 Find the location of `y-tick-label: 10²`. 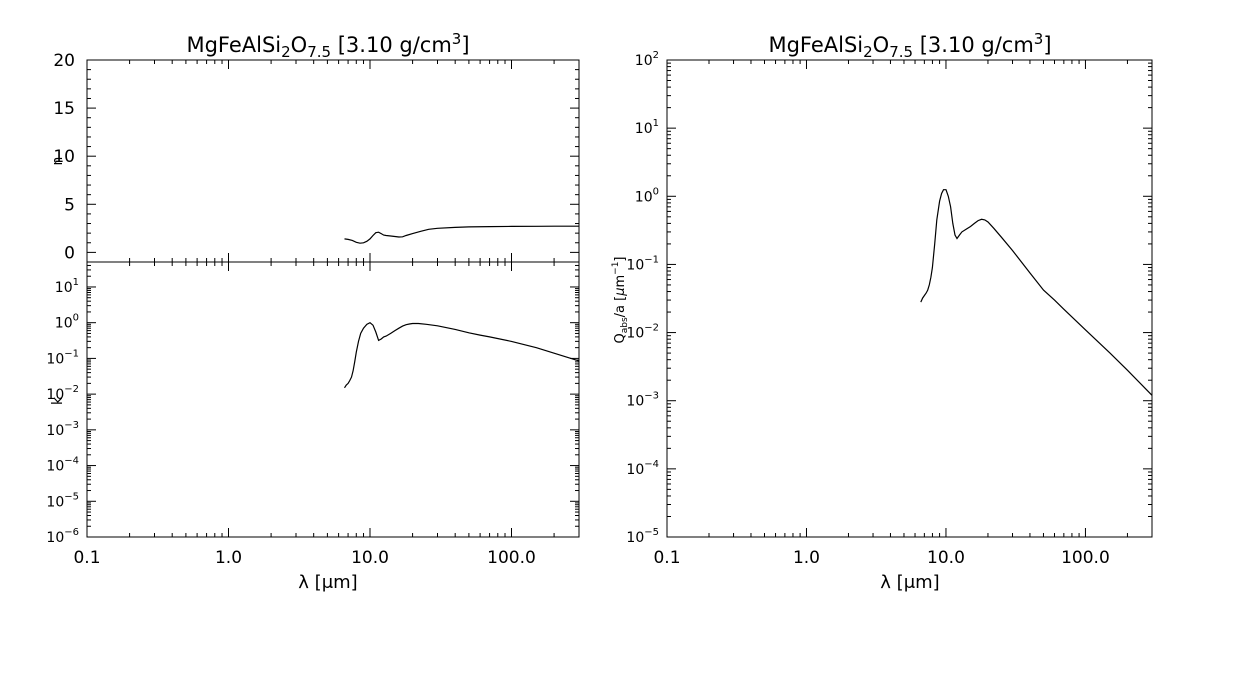

y-tick-label: 10² is located at coordinates (647, 59).